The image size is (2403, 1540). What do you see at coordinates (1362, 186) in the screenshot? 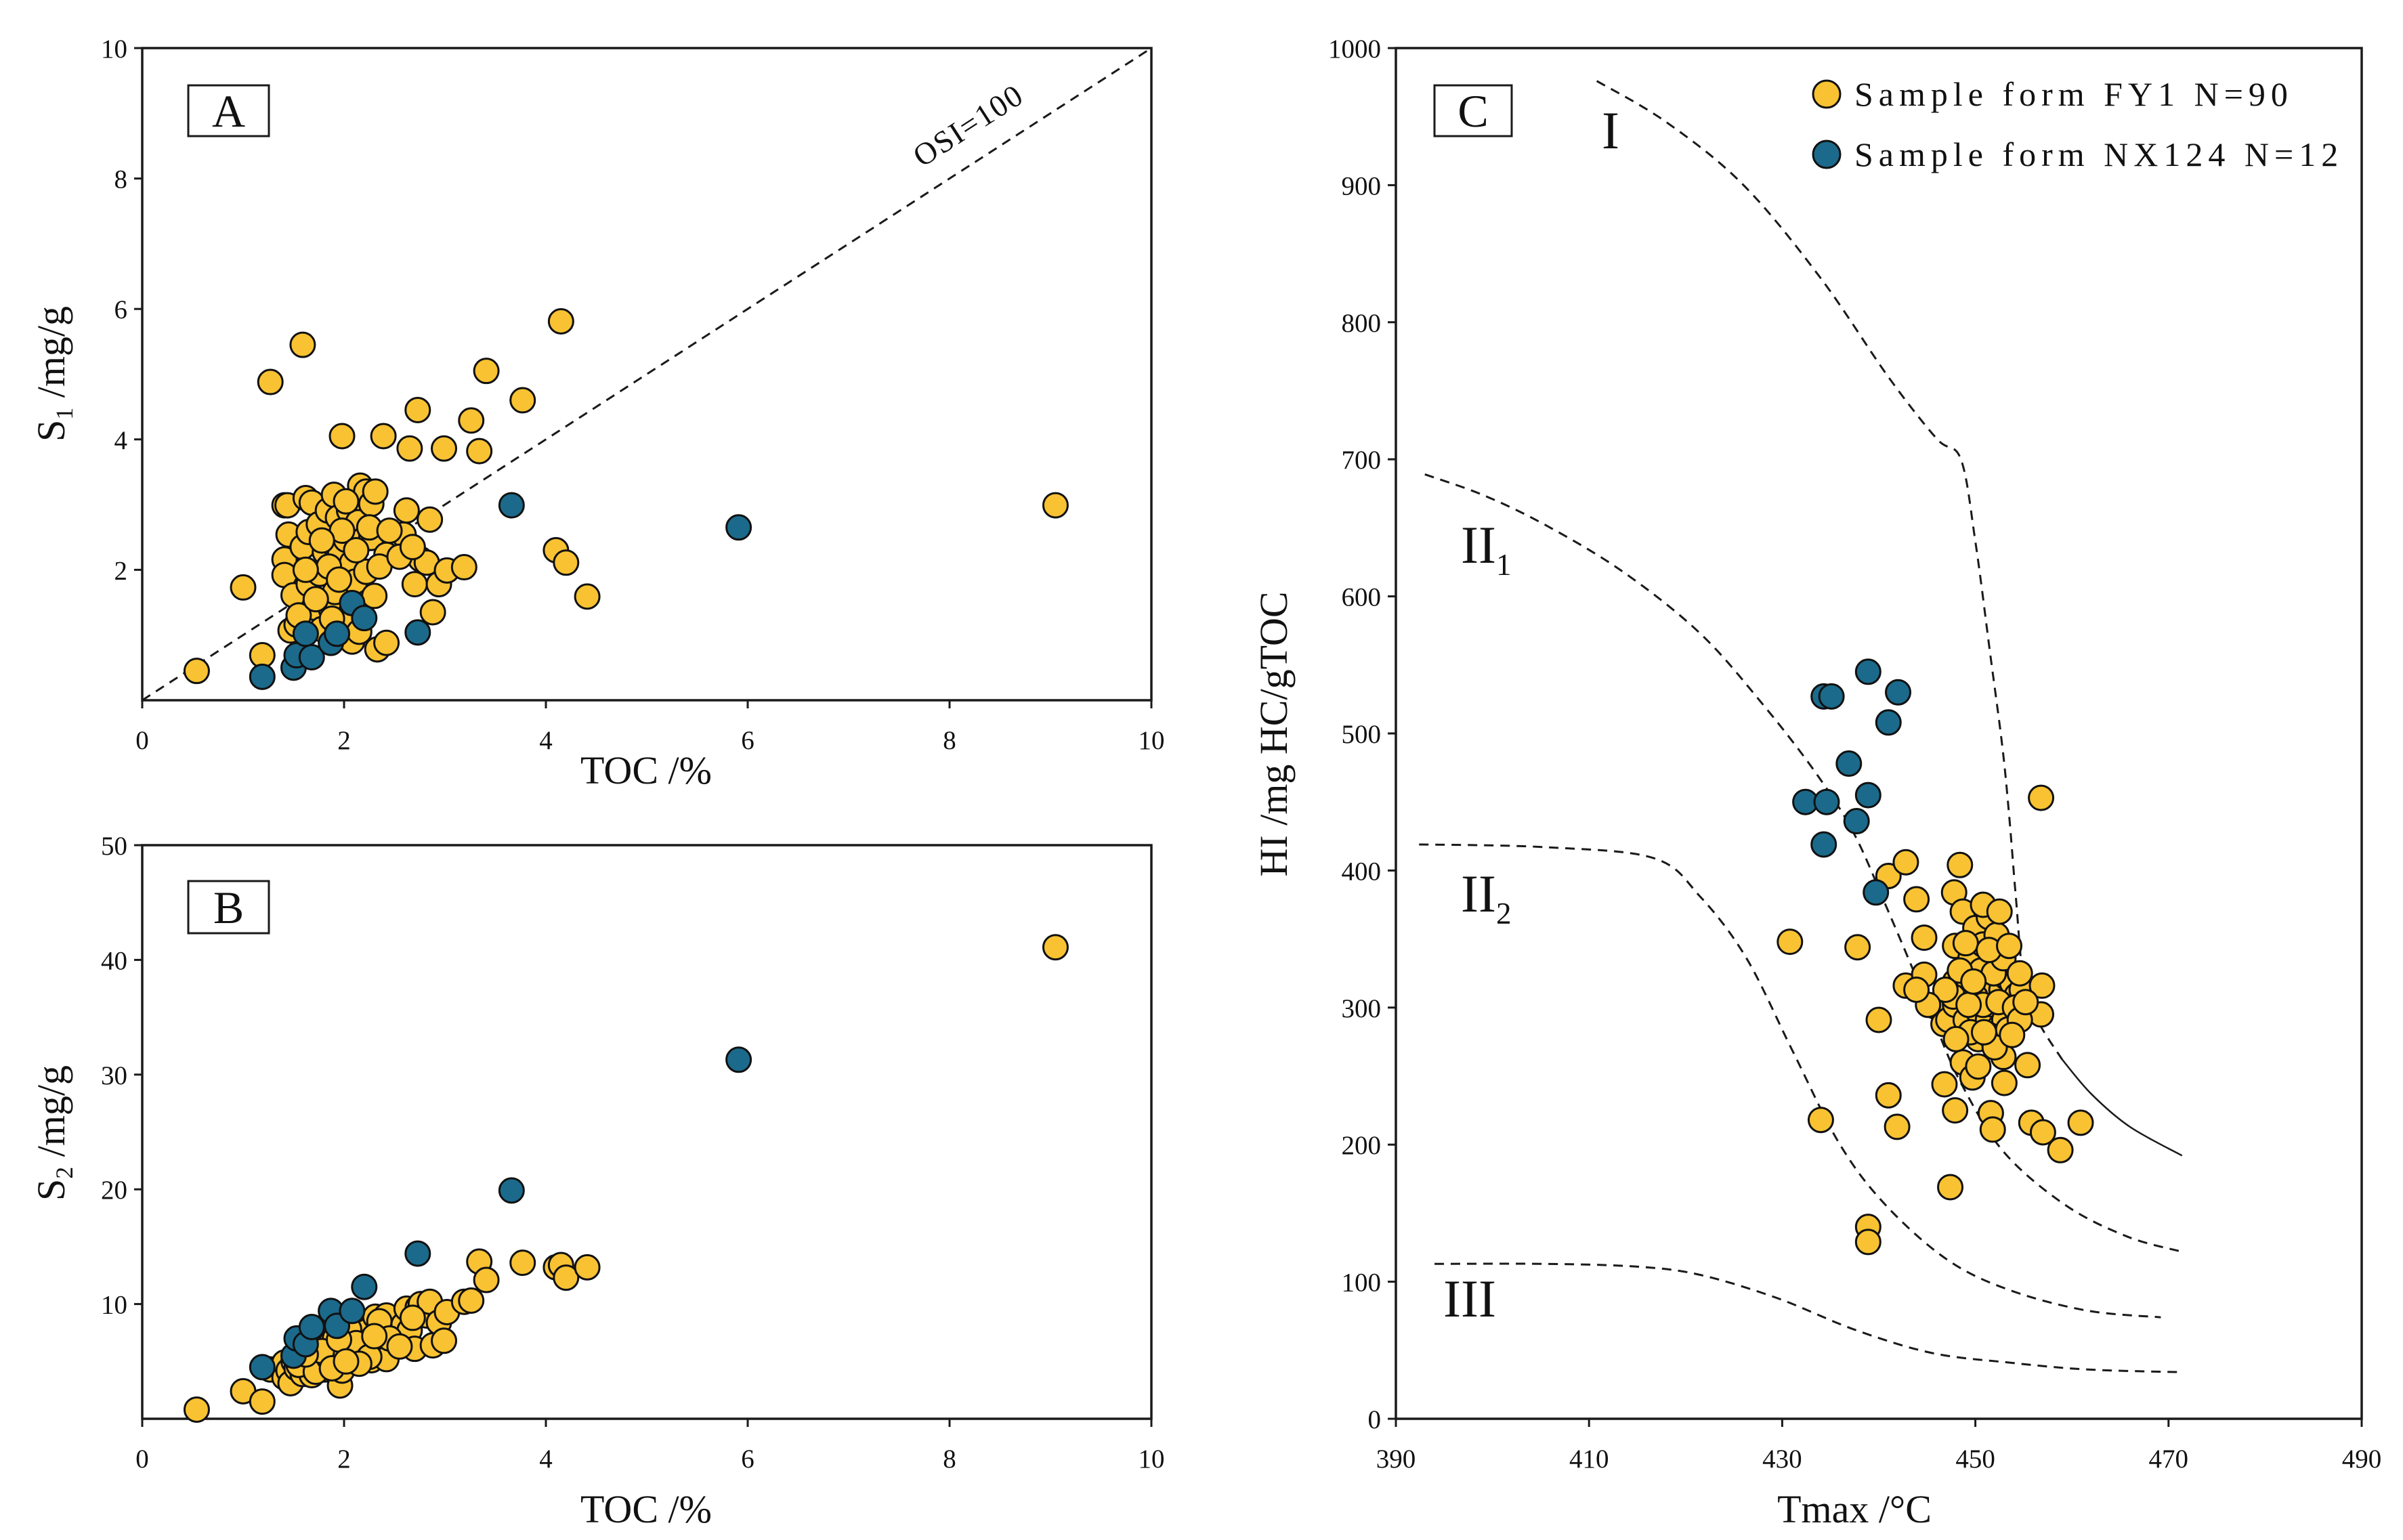
I see `y-tick-label: 900` at bounding box center [1362, 186].